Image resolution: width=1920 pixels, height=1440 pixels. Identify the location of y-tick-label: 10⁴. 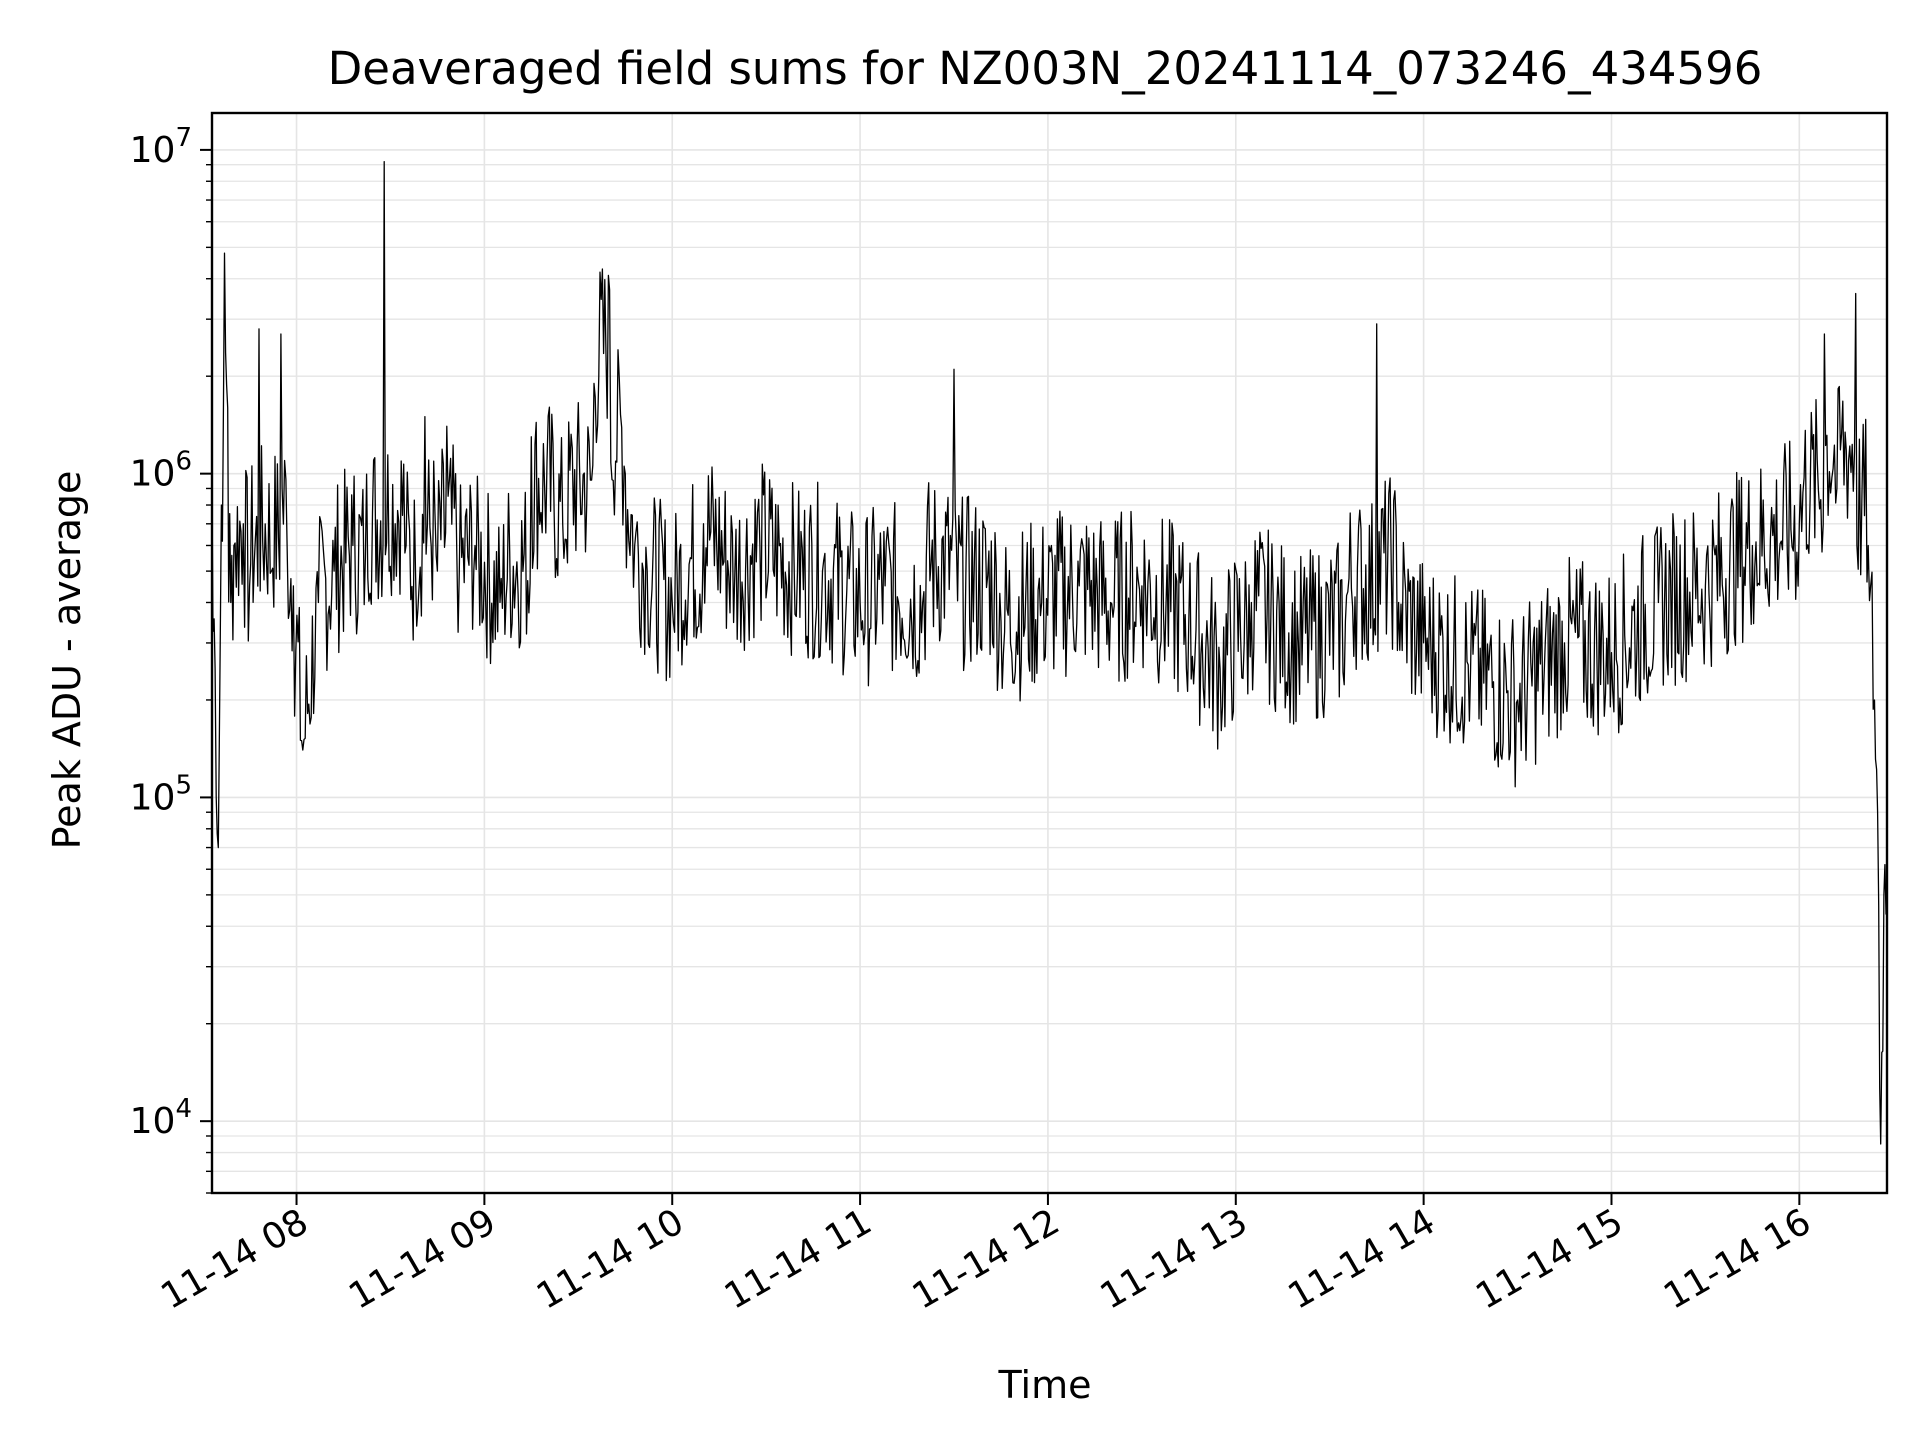
(161, 1118).